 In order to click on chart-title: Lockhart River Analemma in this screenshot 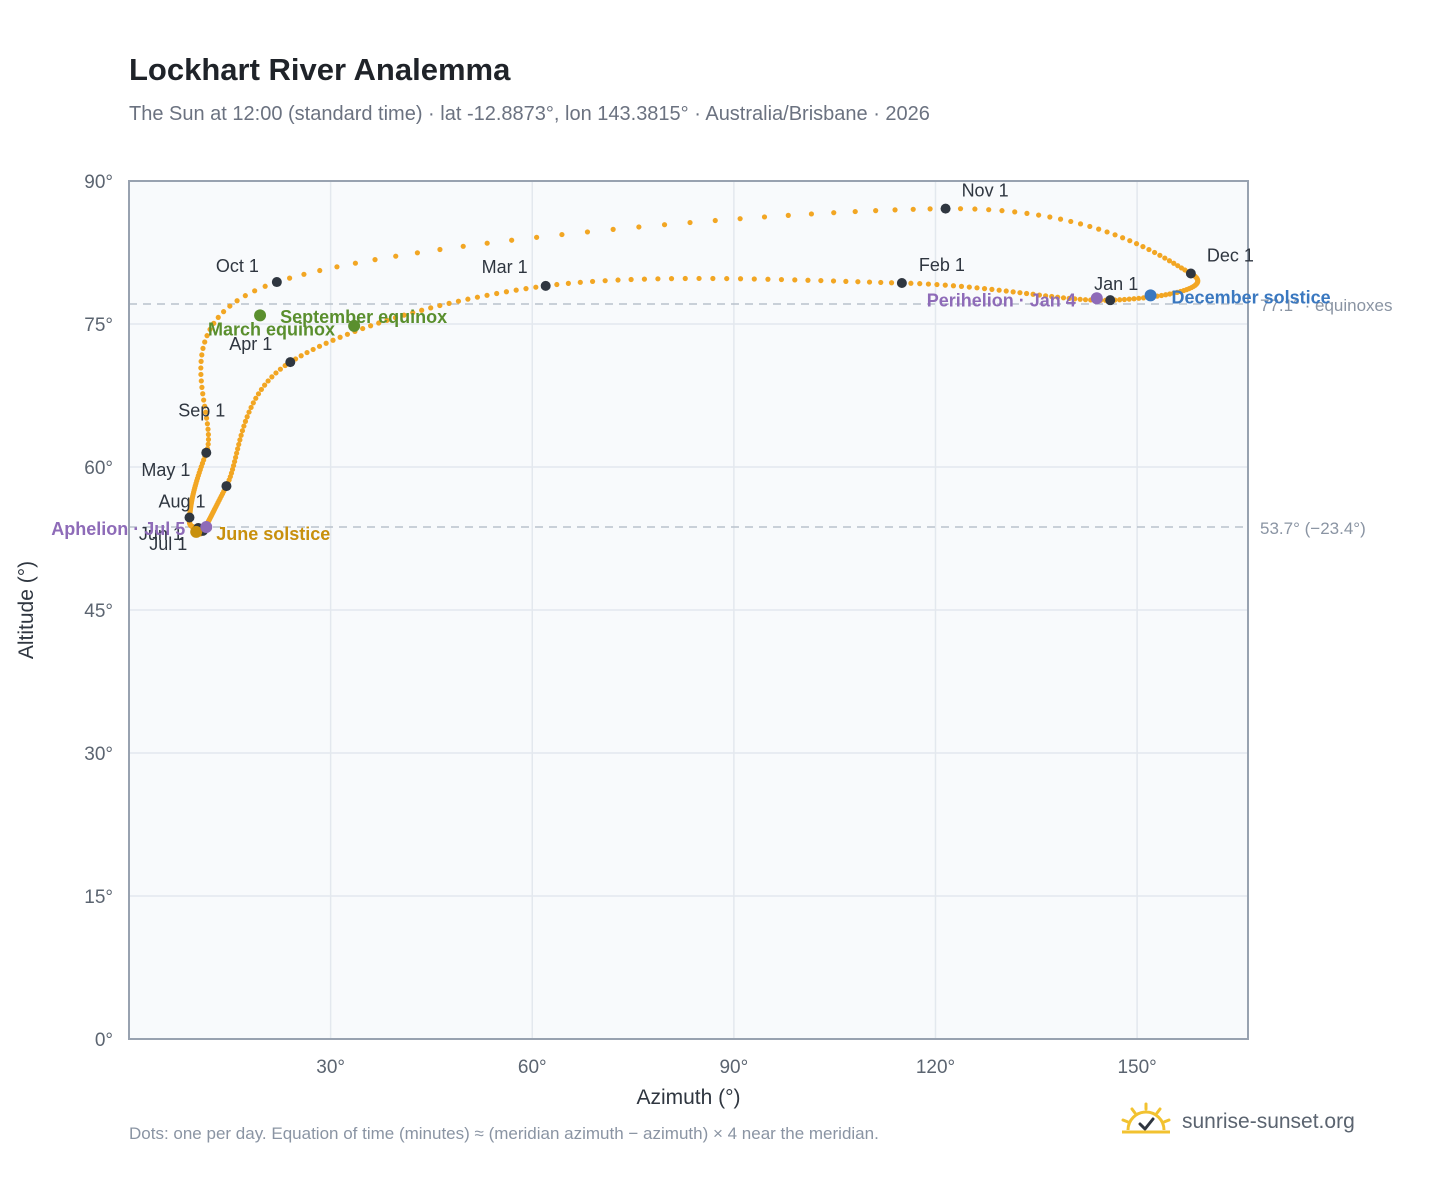, I will do `click(320, 69)`.